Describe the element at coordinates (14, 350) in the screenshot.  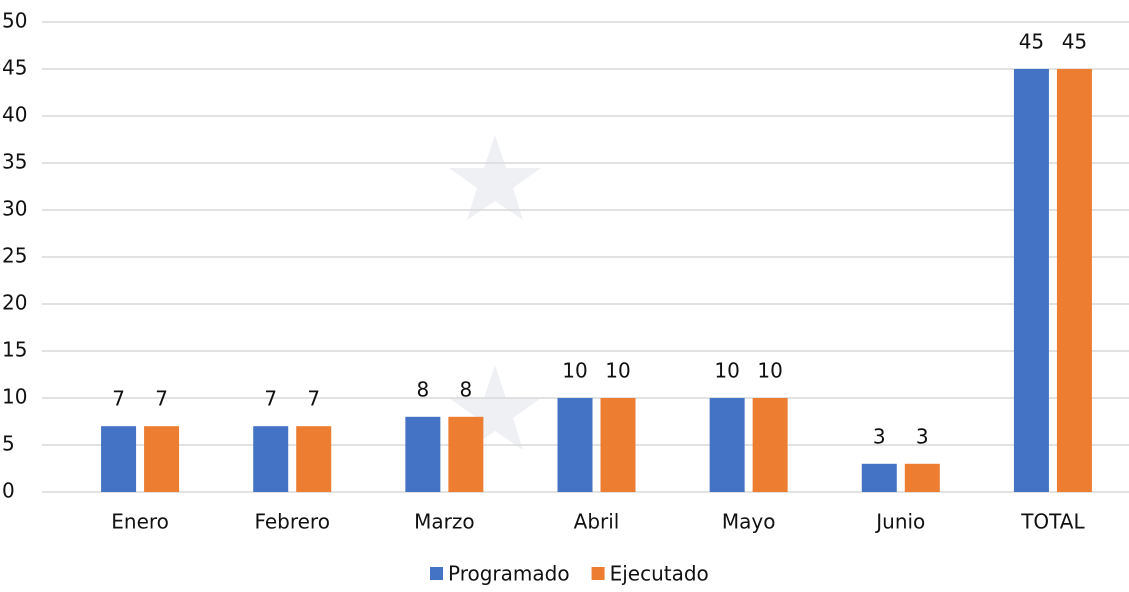
I see `y-tick-label: 15` at that location.